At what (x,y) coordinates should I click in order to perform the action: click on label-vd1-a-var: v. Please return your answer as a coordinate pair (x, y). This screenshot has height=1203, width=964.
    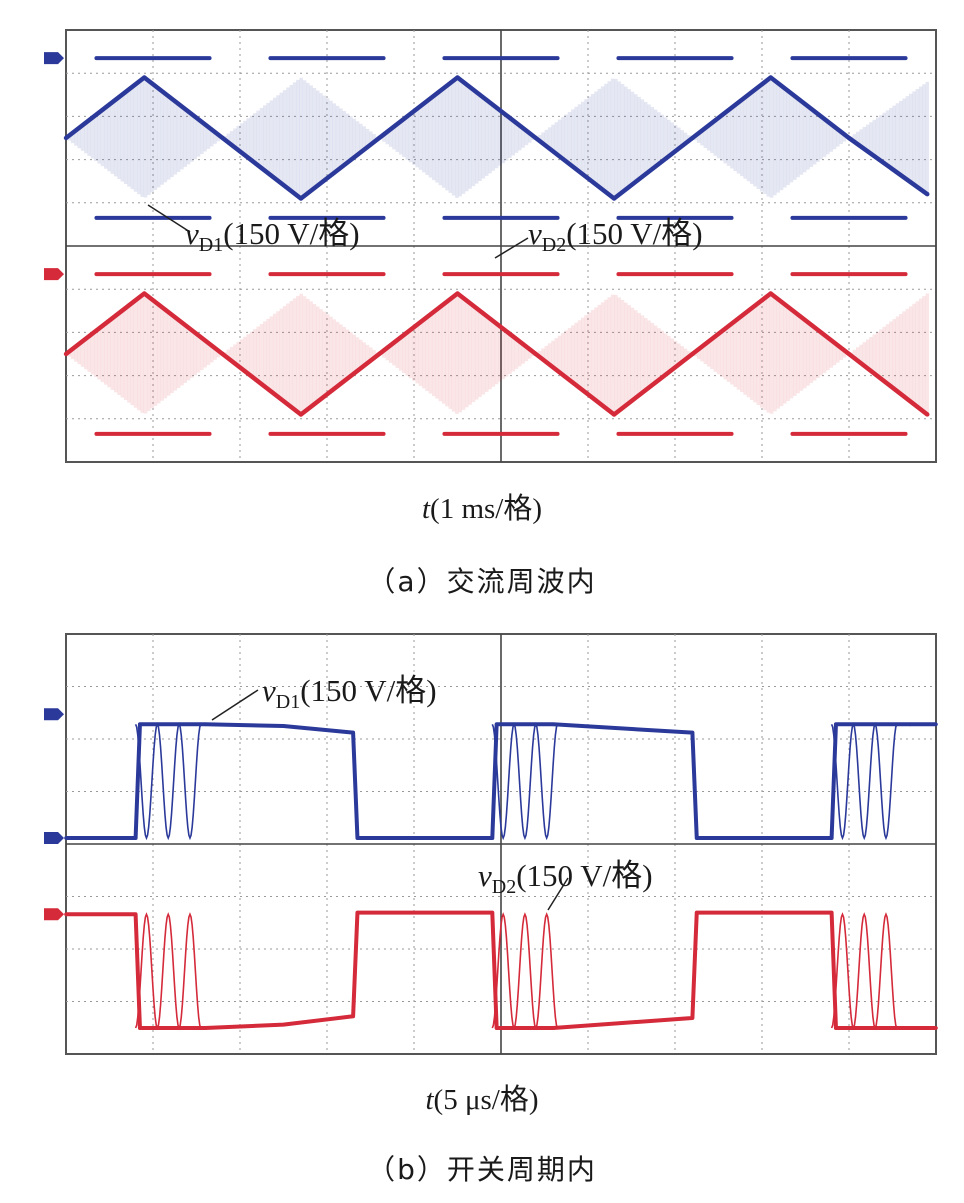
    Looking at the image, I should click on (192, 233).